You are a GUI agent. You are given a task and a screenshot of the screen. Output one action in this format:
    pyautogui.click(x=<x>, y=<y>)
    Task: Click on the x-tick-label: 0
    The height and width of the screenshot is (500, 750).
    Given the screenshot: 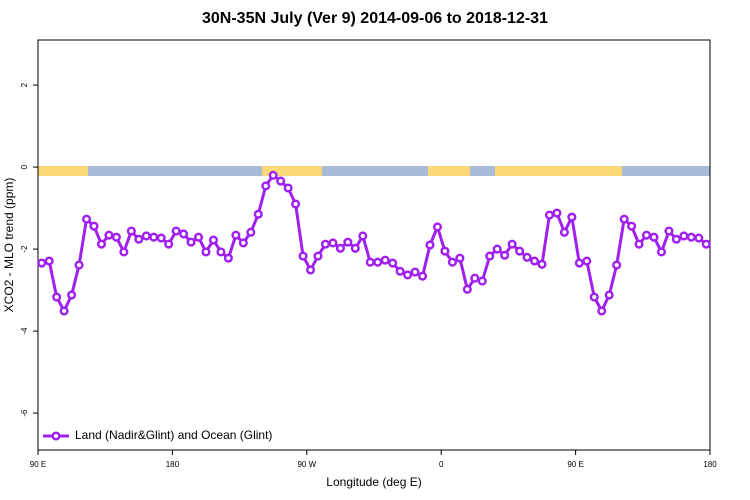 What is the action you would take?
    pyautogui.click(x=441, y=464)
    